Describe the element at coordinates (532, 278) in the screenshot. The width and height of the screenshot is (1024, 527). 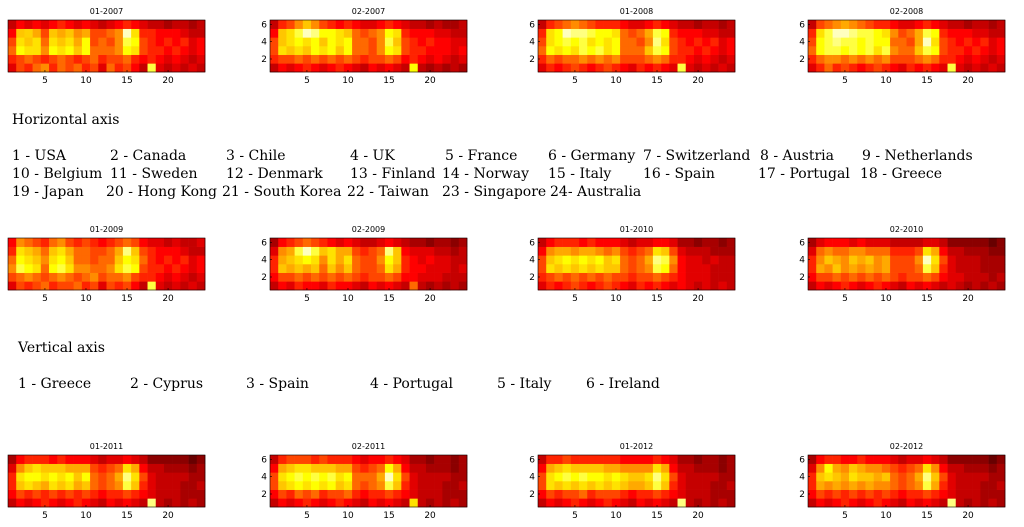
I see `y-tick-label: 2` at that location.